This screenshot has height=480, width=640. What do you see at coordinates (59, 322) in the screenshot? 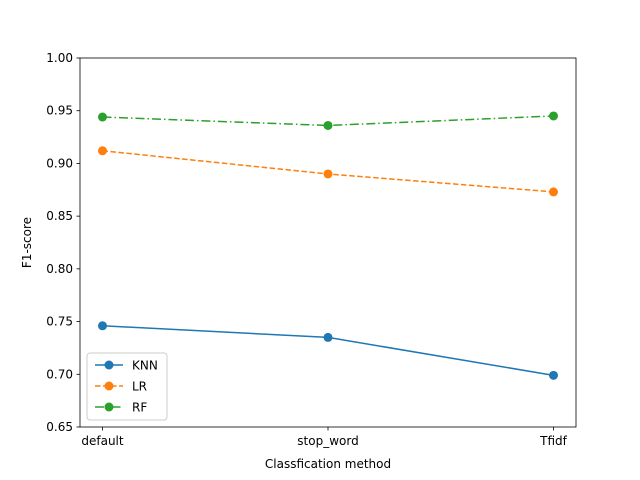
I see `y-tick-label: 0.75` at bounding box center [59, 322].